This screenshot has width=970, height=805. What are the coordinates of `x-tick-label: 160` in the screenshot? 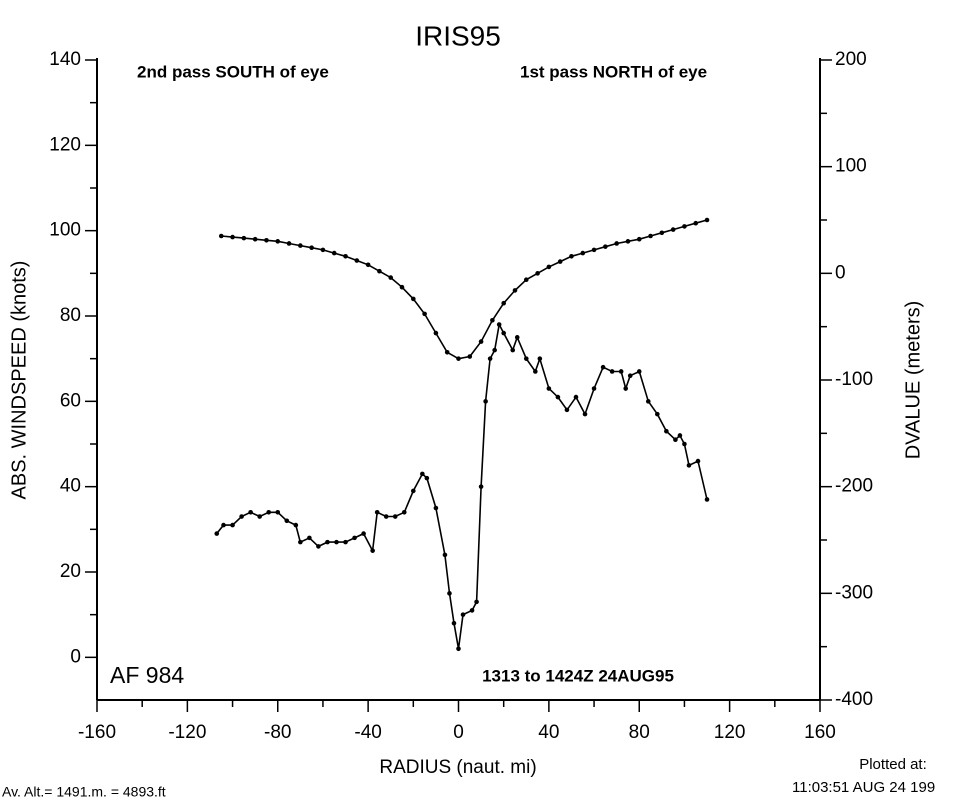 It's located at (820, 732).